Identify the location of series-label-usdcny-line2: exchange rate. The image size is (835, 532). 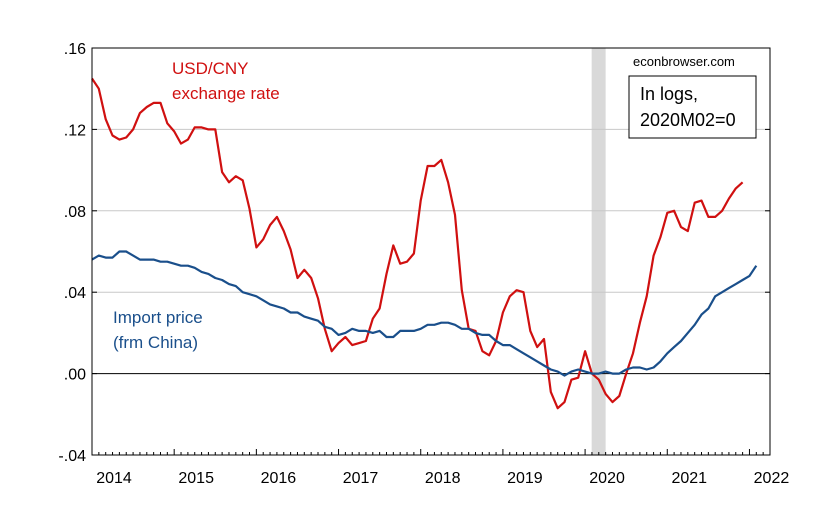
(226, 93).